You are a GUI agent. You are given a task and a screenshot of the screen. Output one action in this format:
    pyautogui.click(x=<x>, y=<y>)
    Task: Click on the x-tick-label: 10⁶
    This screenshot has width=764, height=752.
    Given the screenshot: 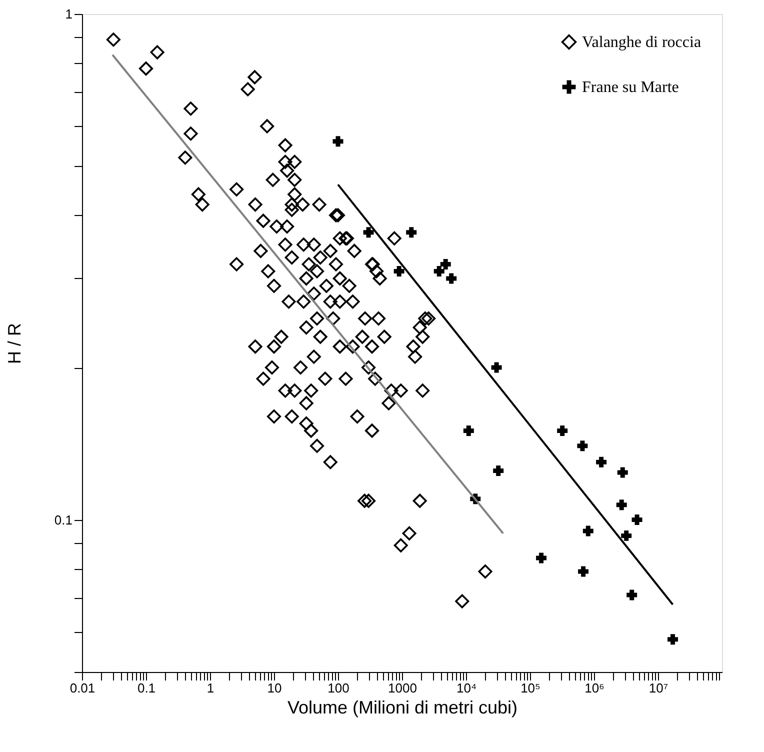 What is the action you would take?
    pyautogui.click(x=594, y=688)
    